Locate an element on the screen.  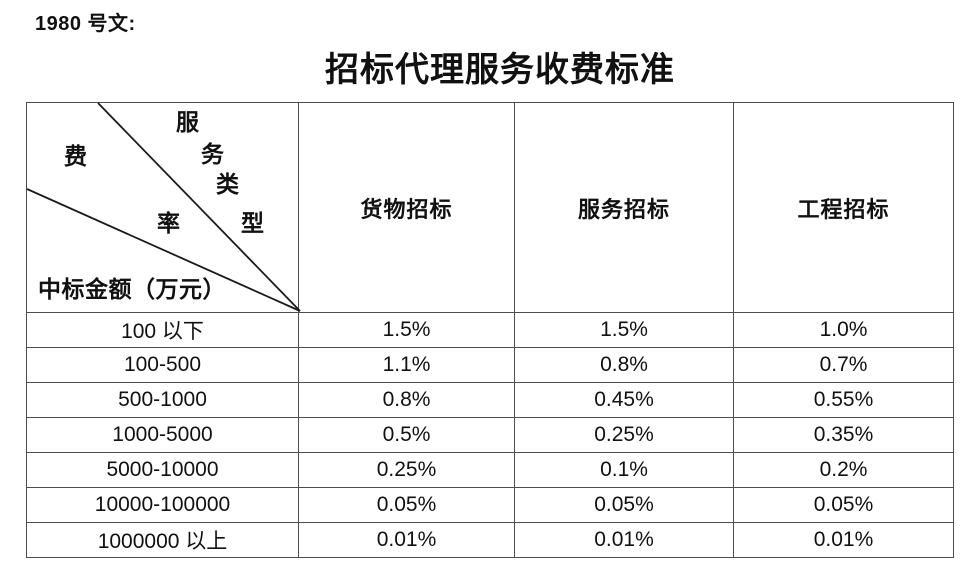
page-title: 招标代理服务收费标准 is located at coordinates (500, 70).